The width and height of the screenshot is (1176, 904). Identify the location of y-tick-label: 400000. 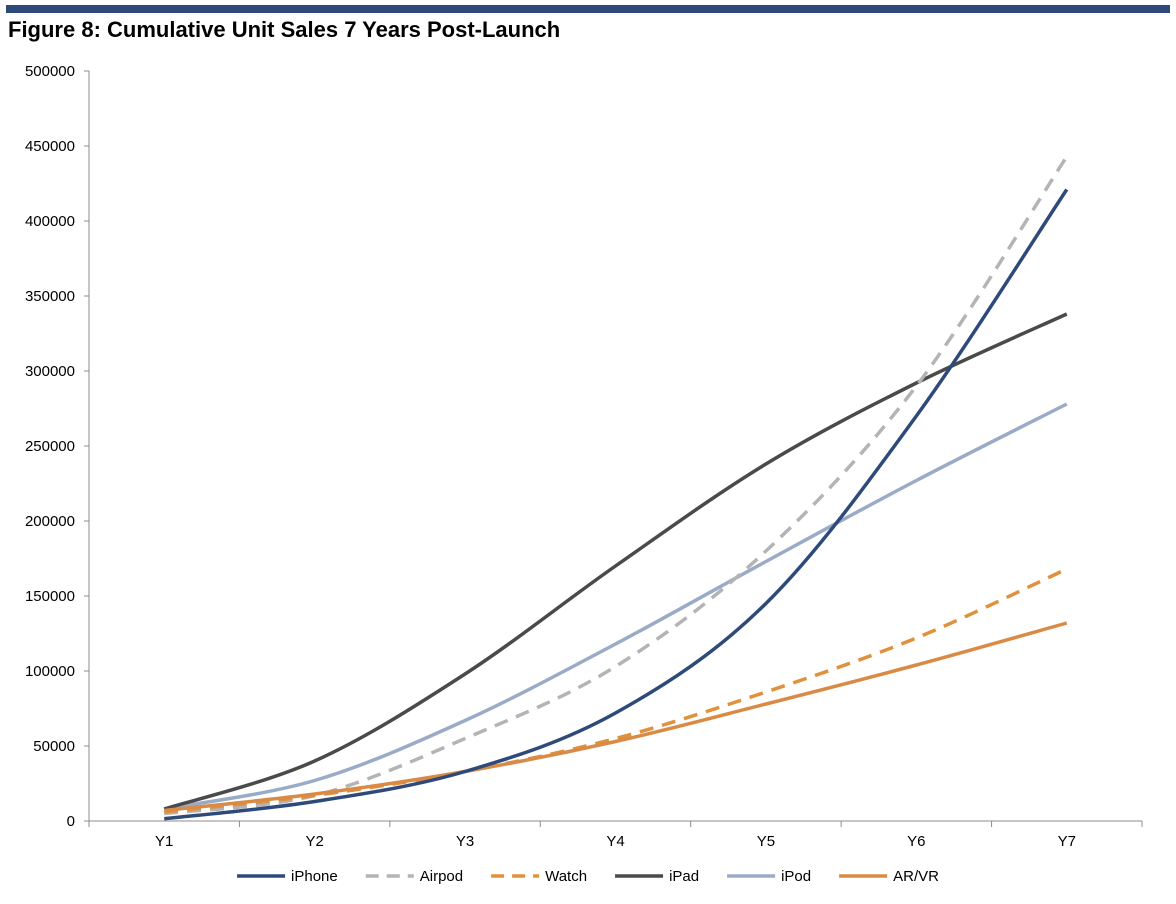
(50, 221).